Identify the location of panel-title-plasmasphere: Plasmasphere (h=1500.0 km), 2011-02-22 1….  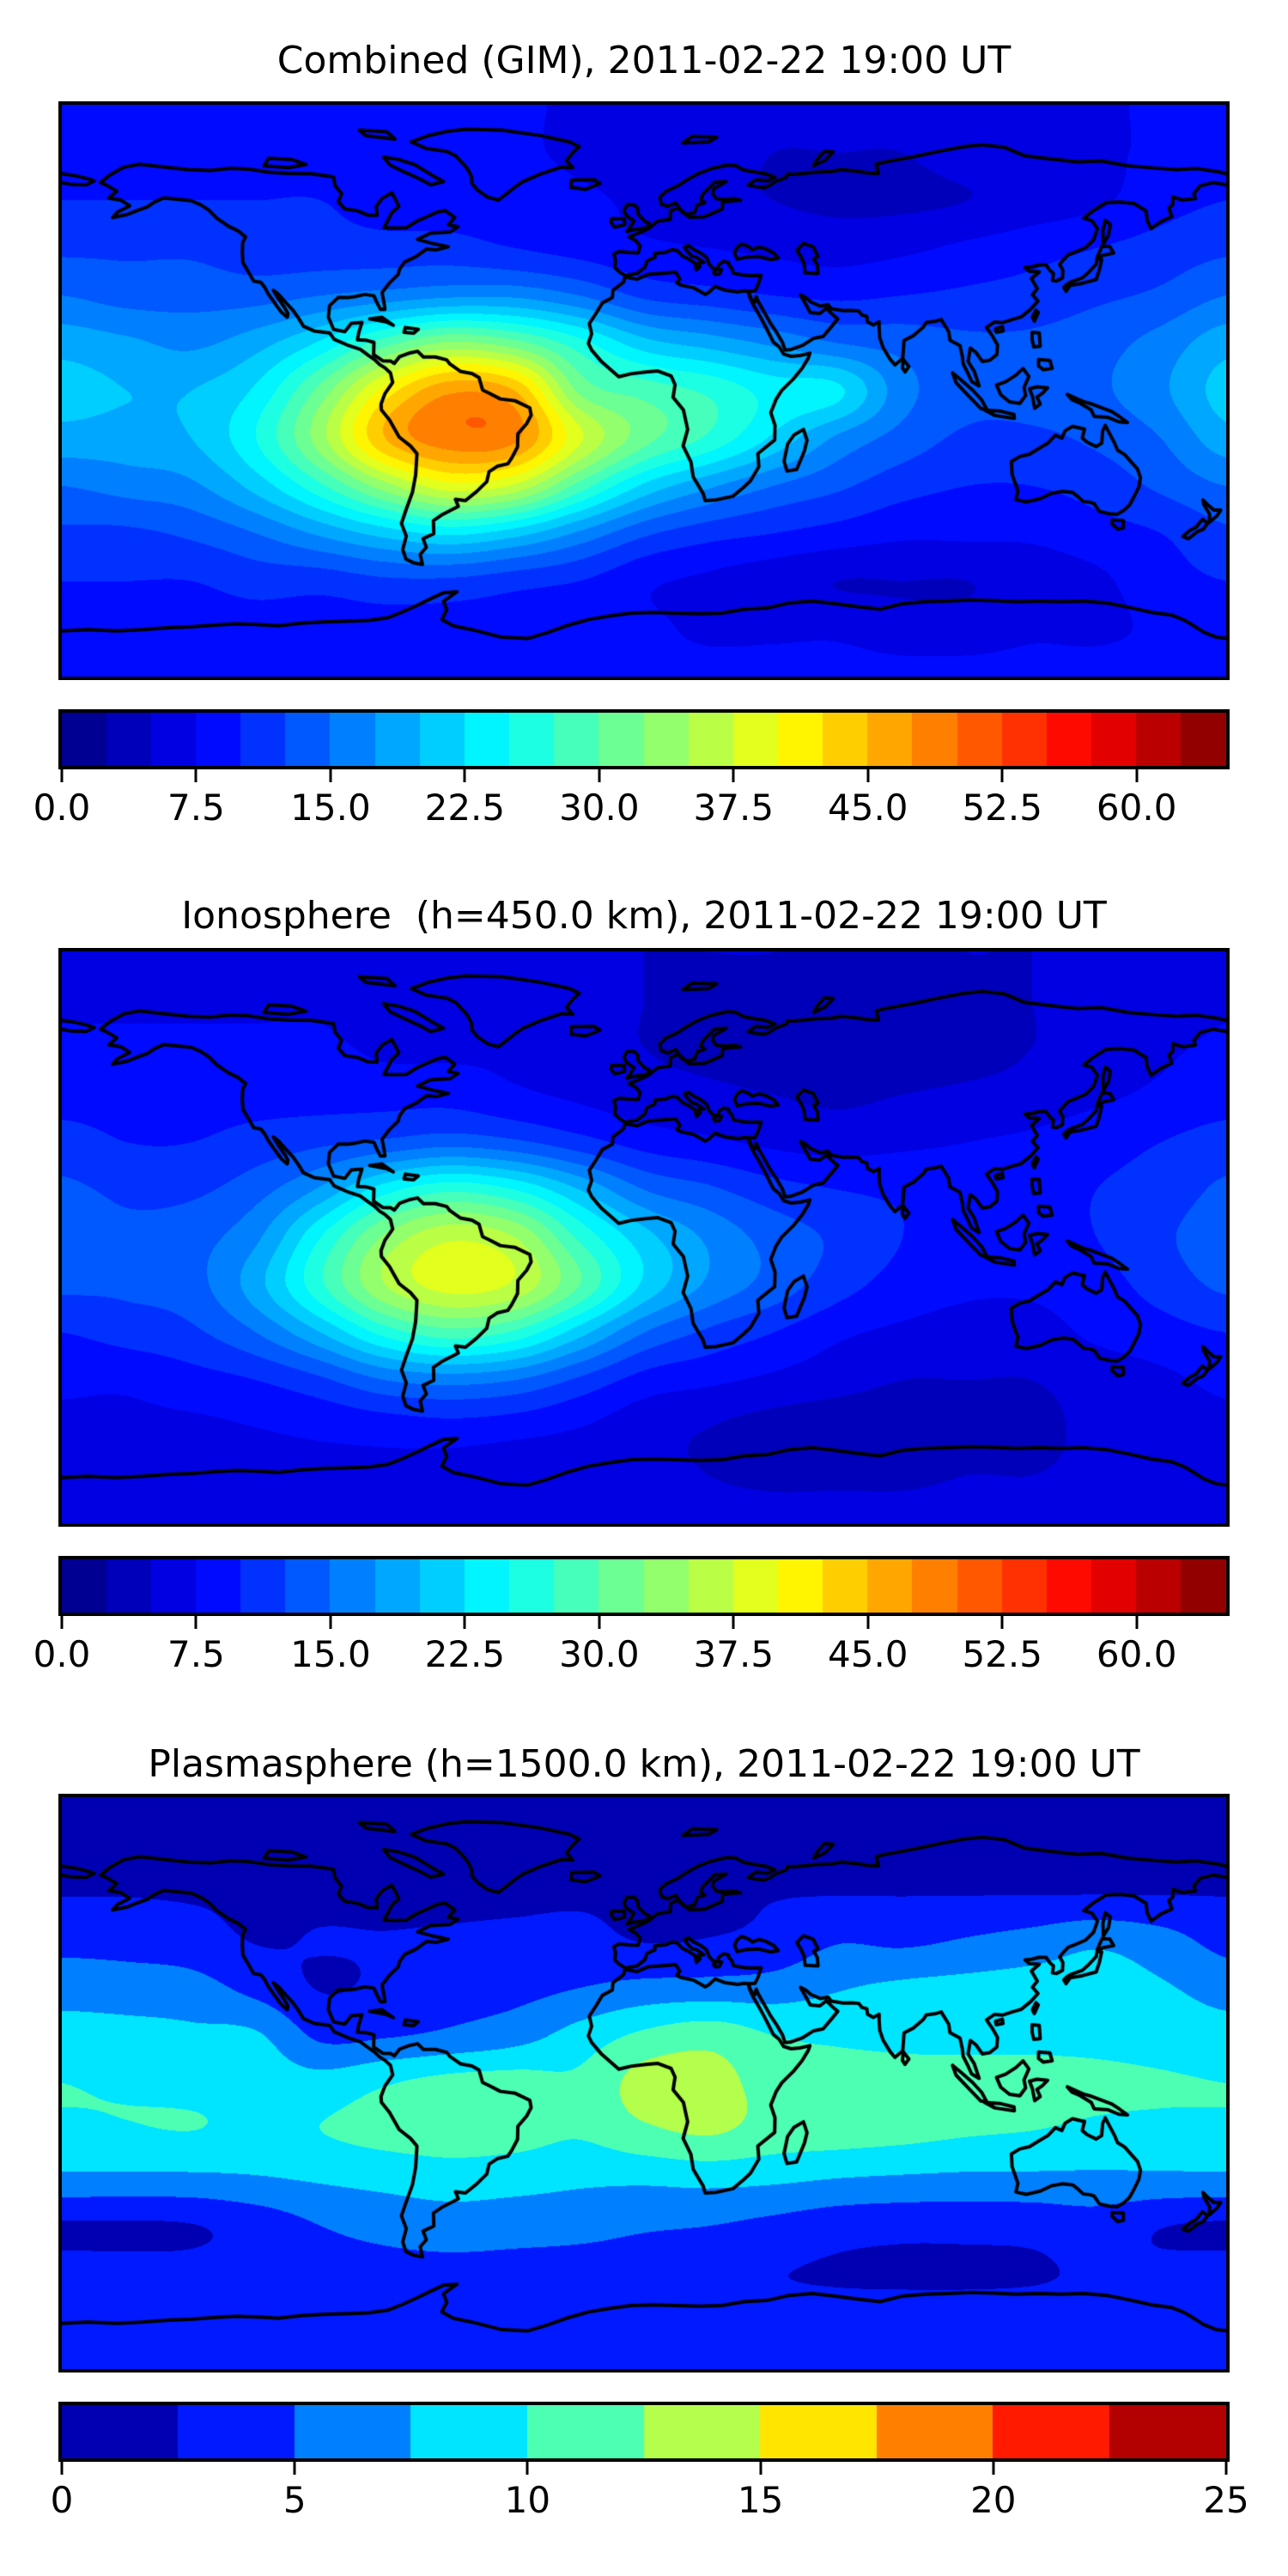
(644, 1764).